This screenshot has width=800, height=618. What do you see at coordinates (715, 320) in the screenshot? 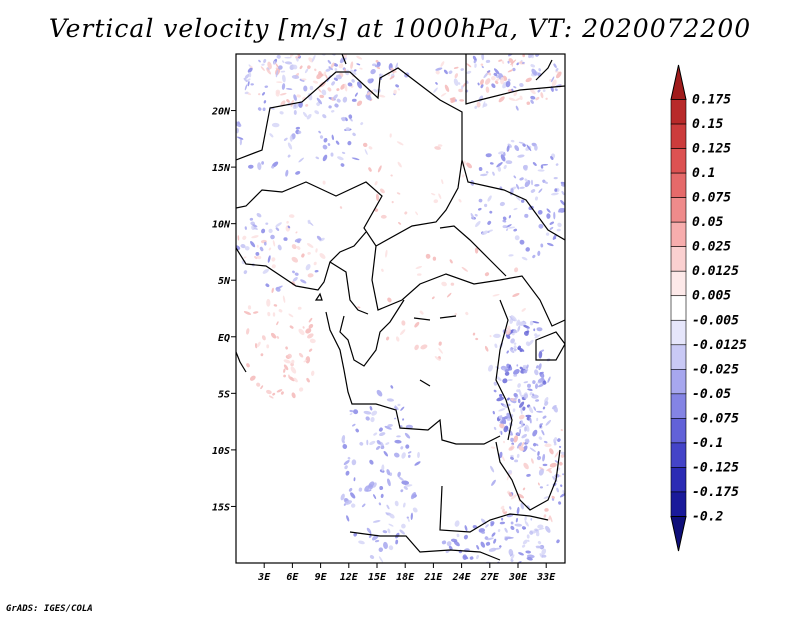
I see `colorbar-label: -0.005` at bounding box center [715, 320].